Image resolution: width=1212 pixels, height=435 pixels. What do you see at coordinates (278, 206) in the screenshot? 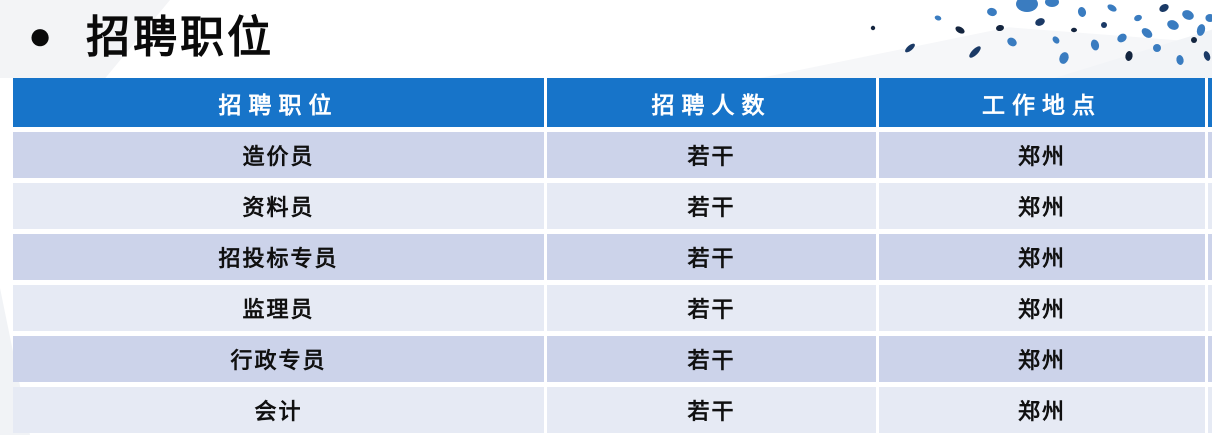
I see `position-cell: 资料员` at bounding box center [278, 206].